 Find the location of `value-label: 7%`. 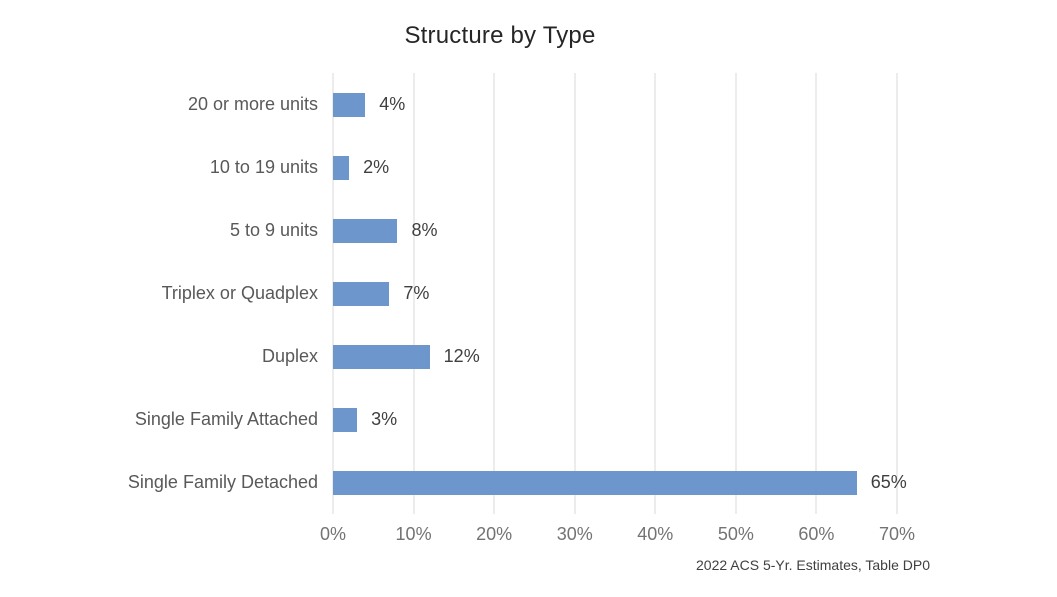

value-label: 7% is located at coordinates (416, 293).